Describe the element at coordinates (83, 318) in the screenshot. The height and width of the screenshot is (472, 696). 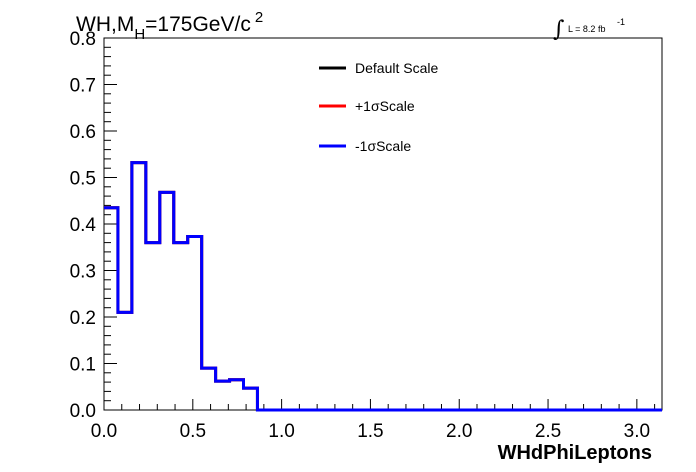
I see `y-tick-label: 0.2` at that location.